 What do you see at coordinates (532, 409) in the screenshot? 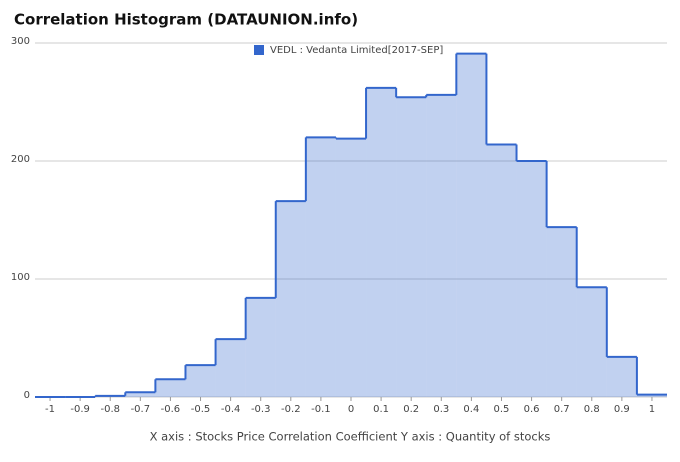
I see `x-tick-label: 0.6` at bounding box center [532, 409].